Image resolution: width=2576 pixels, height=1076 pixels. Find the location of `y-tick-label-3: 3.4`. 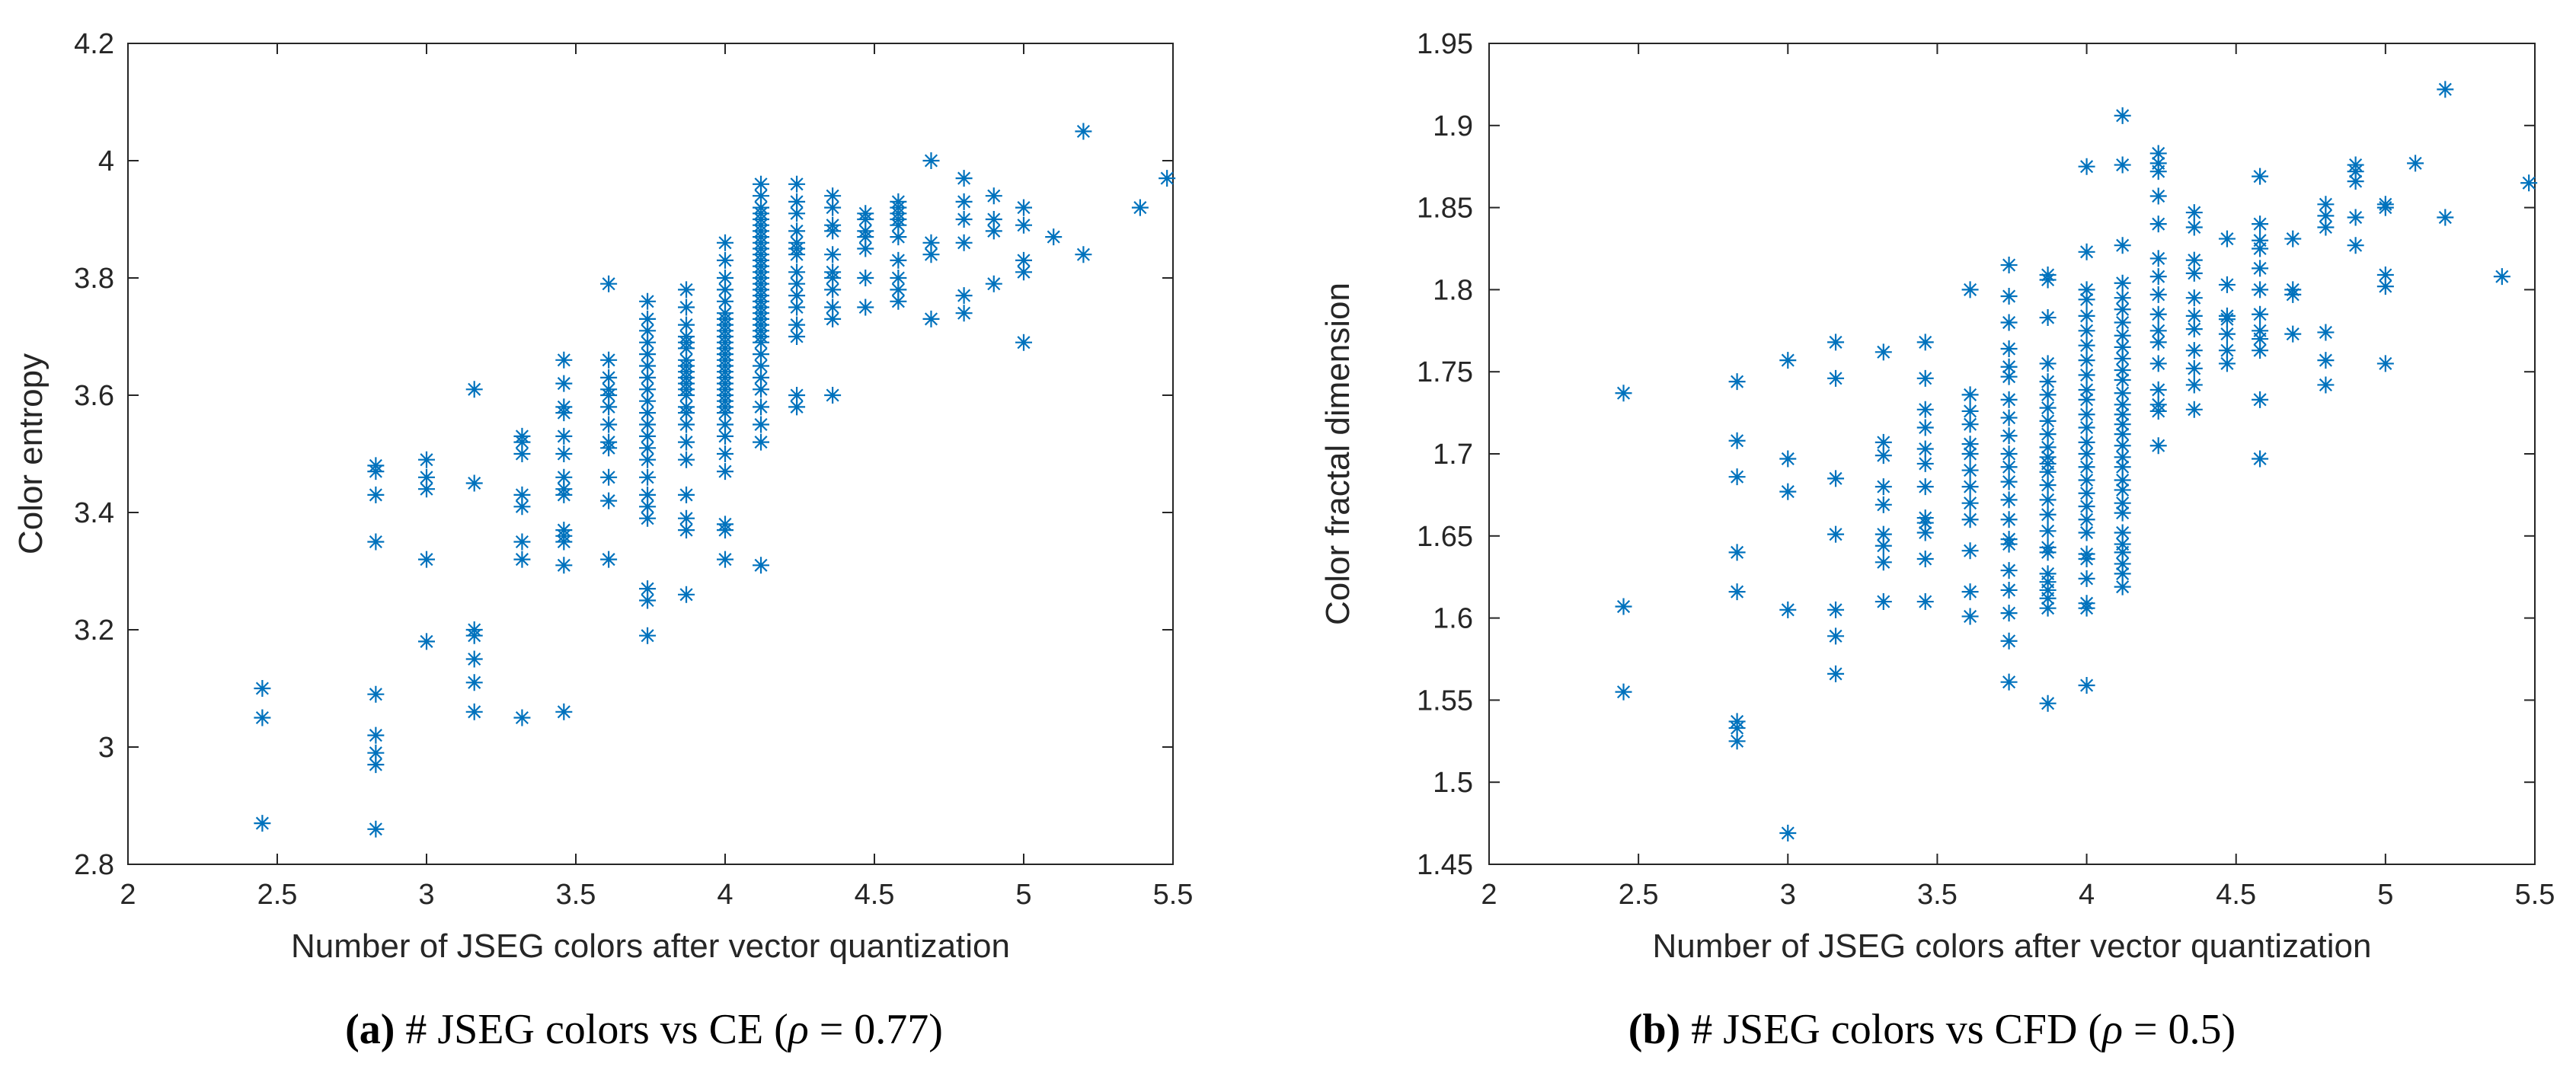

y-tick-label-3: 3.4 is located at coordinates (94, 513).